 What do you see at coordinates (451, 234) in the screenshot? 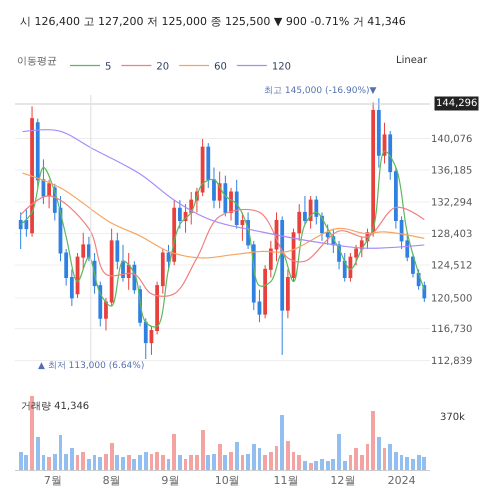
I see `y-tick-label: 128,403` at bounding box center [451, 234].